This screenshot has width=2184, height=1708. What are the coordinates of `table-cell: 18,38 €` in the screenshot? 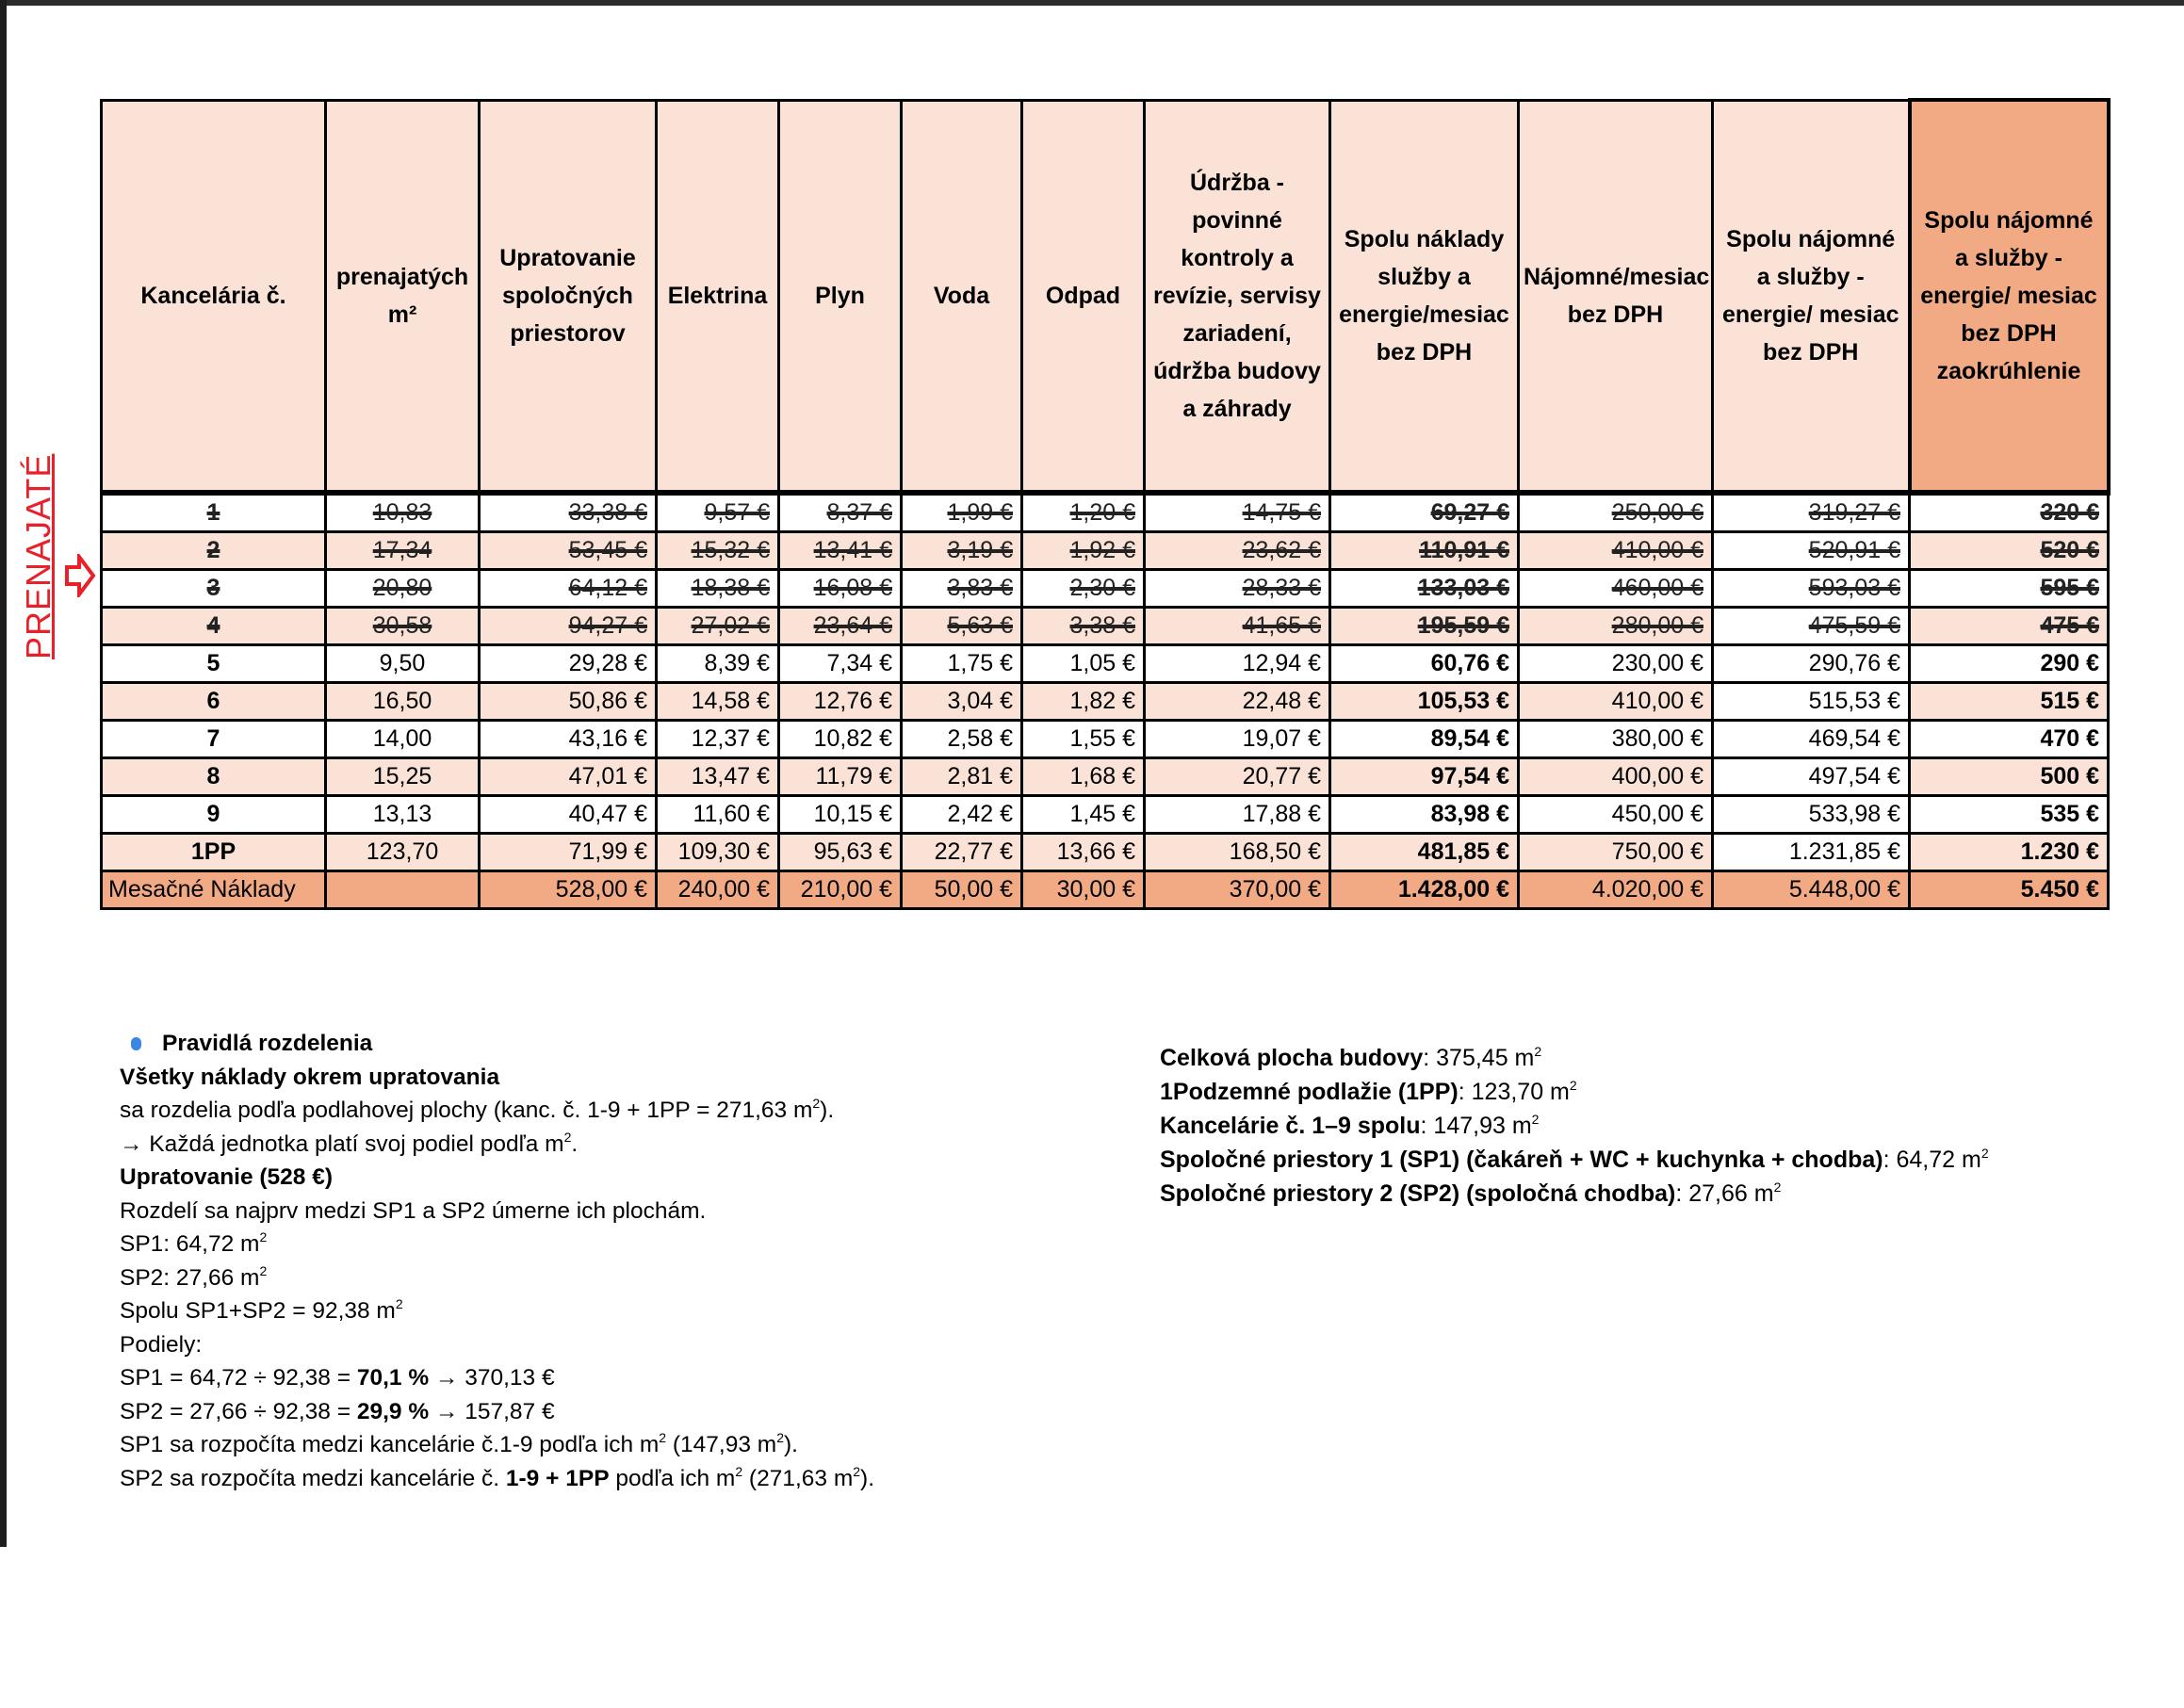 It's located at (717, 588).